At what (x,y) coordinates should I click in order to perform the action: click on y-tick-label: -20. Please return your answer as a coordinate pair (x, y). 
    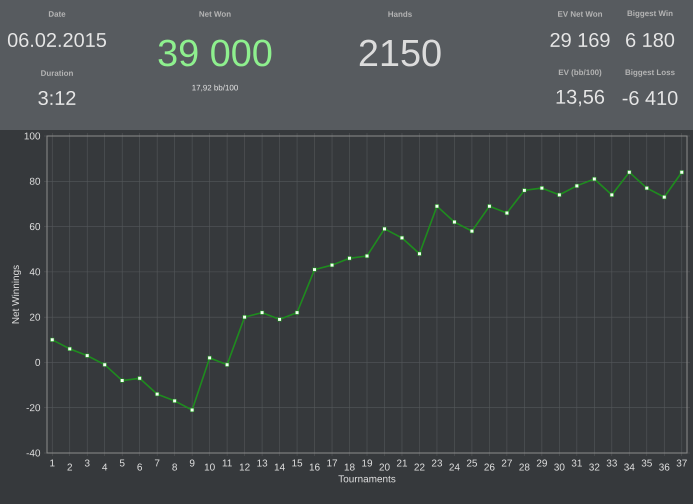
    Looking at the image, I should click on (33, 408).